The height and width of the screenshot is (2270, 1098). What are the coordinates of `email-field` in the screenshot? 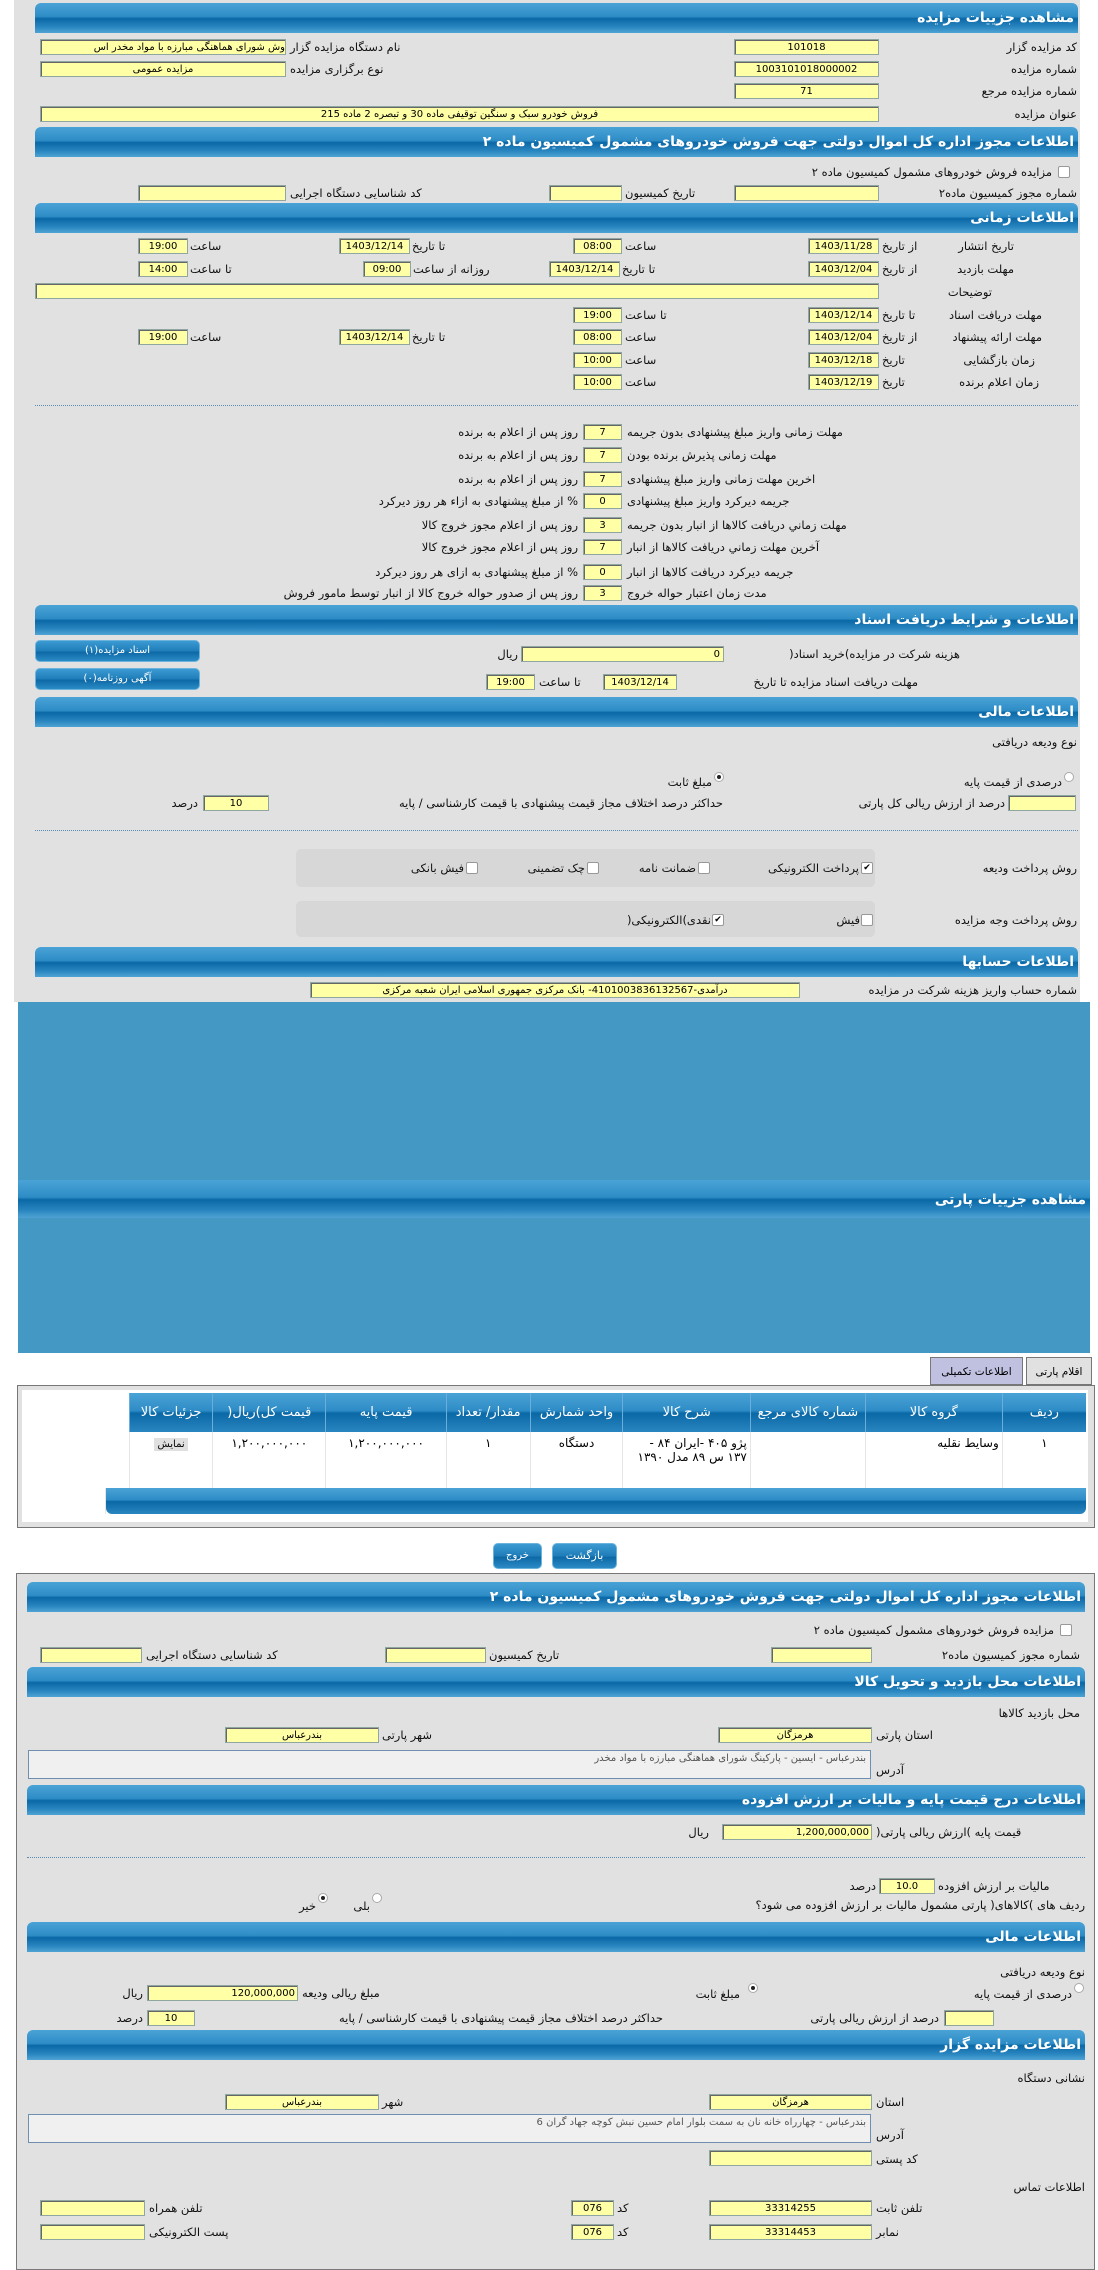 It's located at (92, 2232).